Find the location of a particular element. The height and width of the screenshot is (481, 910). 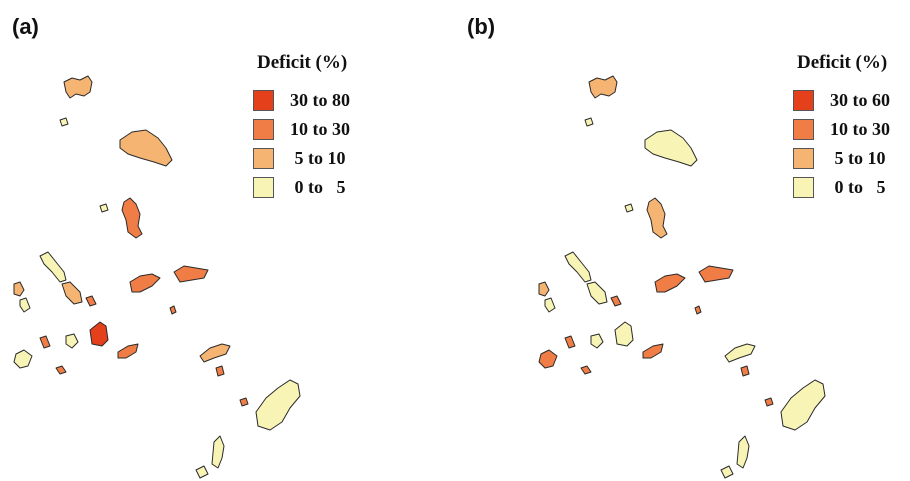

panel-label: (a) is located at coordinates (25, 26).